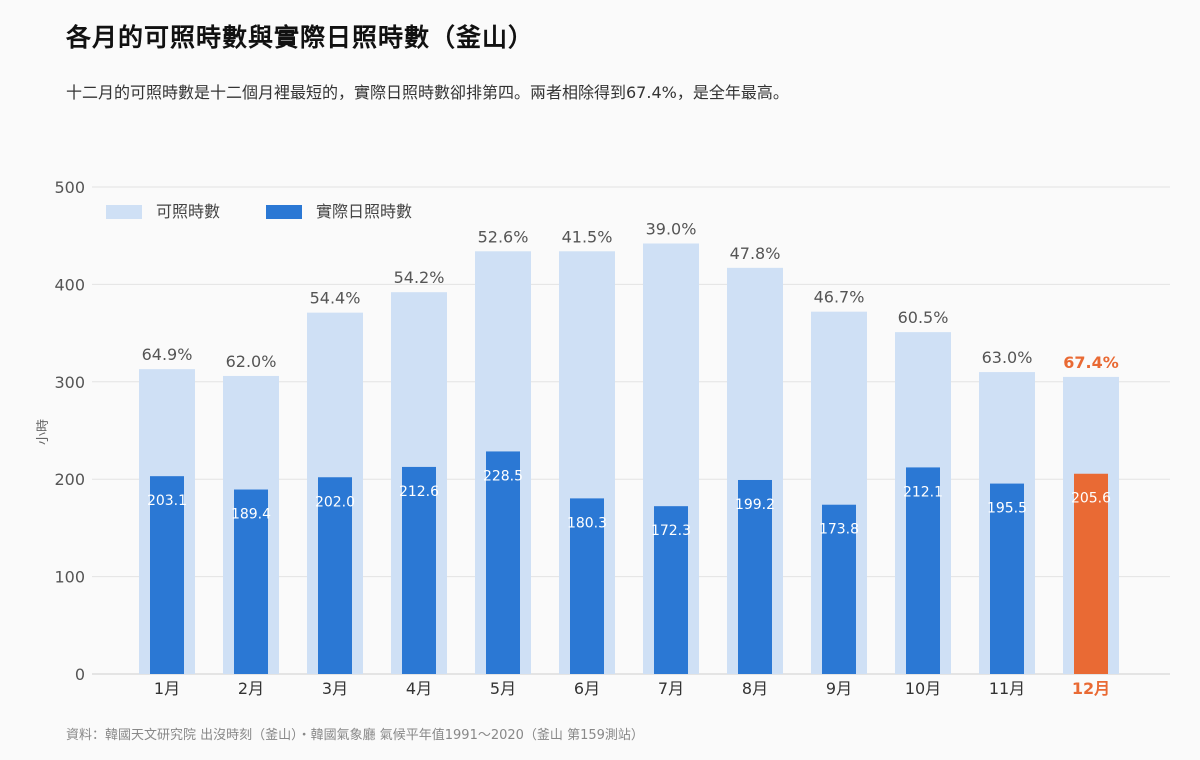 This screenshot has width=1200, height=760. What do you see at coordinates (124, 212) in the screenshot?
I see `legend-swatch-possible` at bounding box center [124, 212].